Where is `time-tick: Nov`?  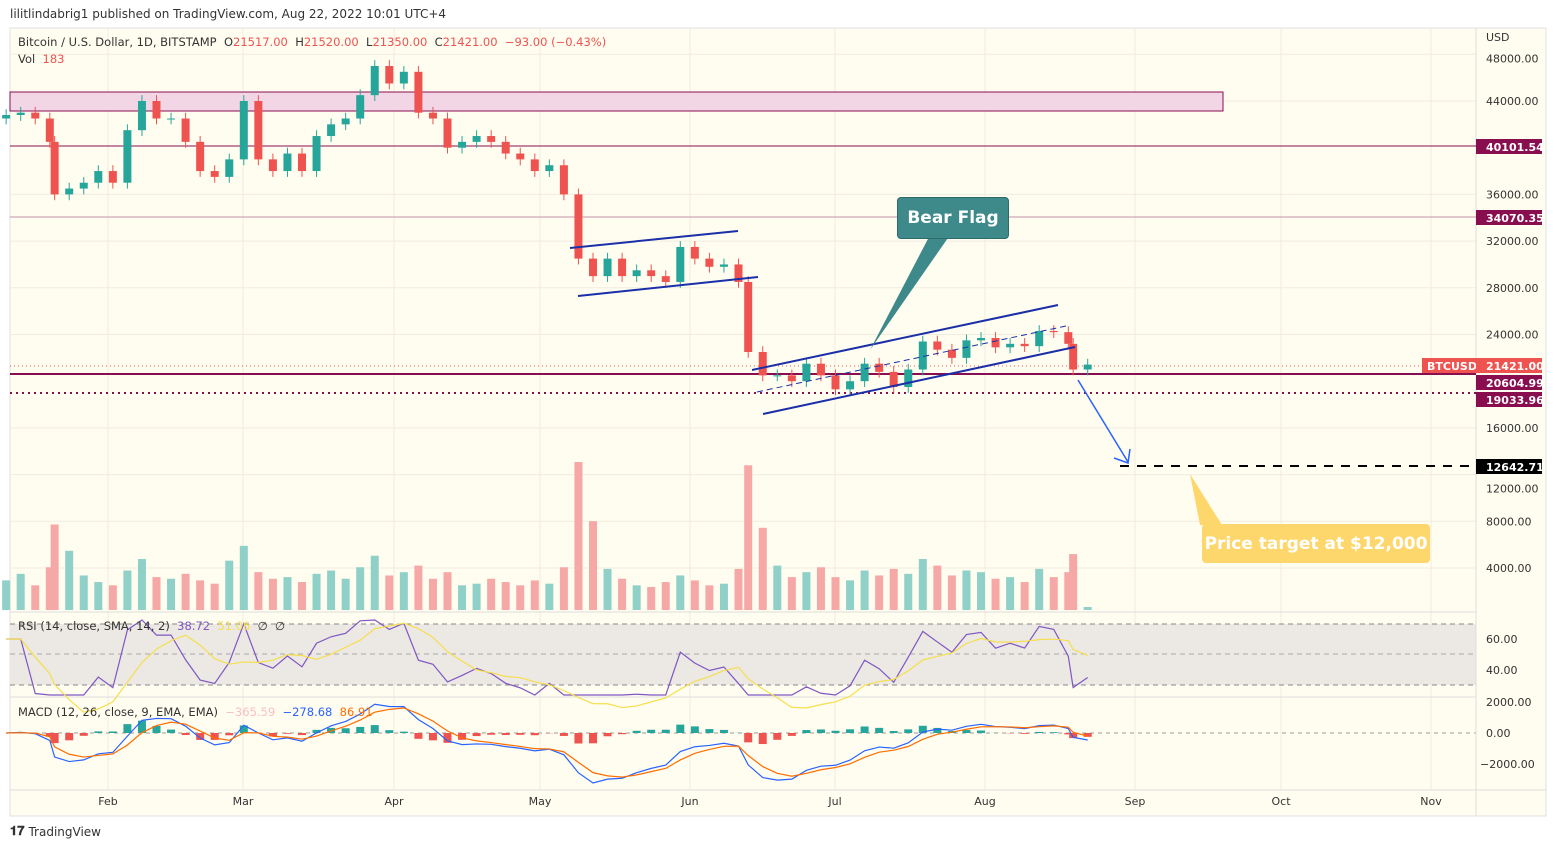
time-tick: Nov is located at coordinates (1431, 801).